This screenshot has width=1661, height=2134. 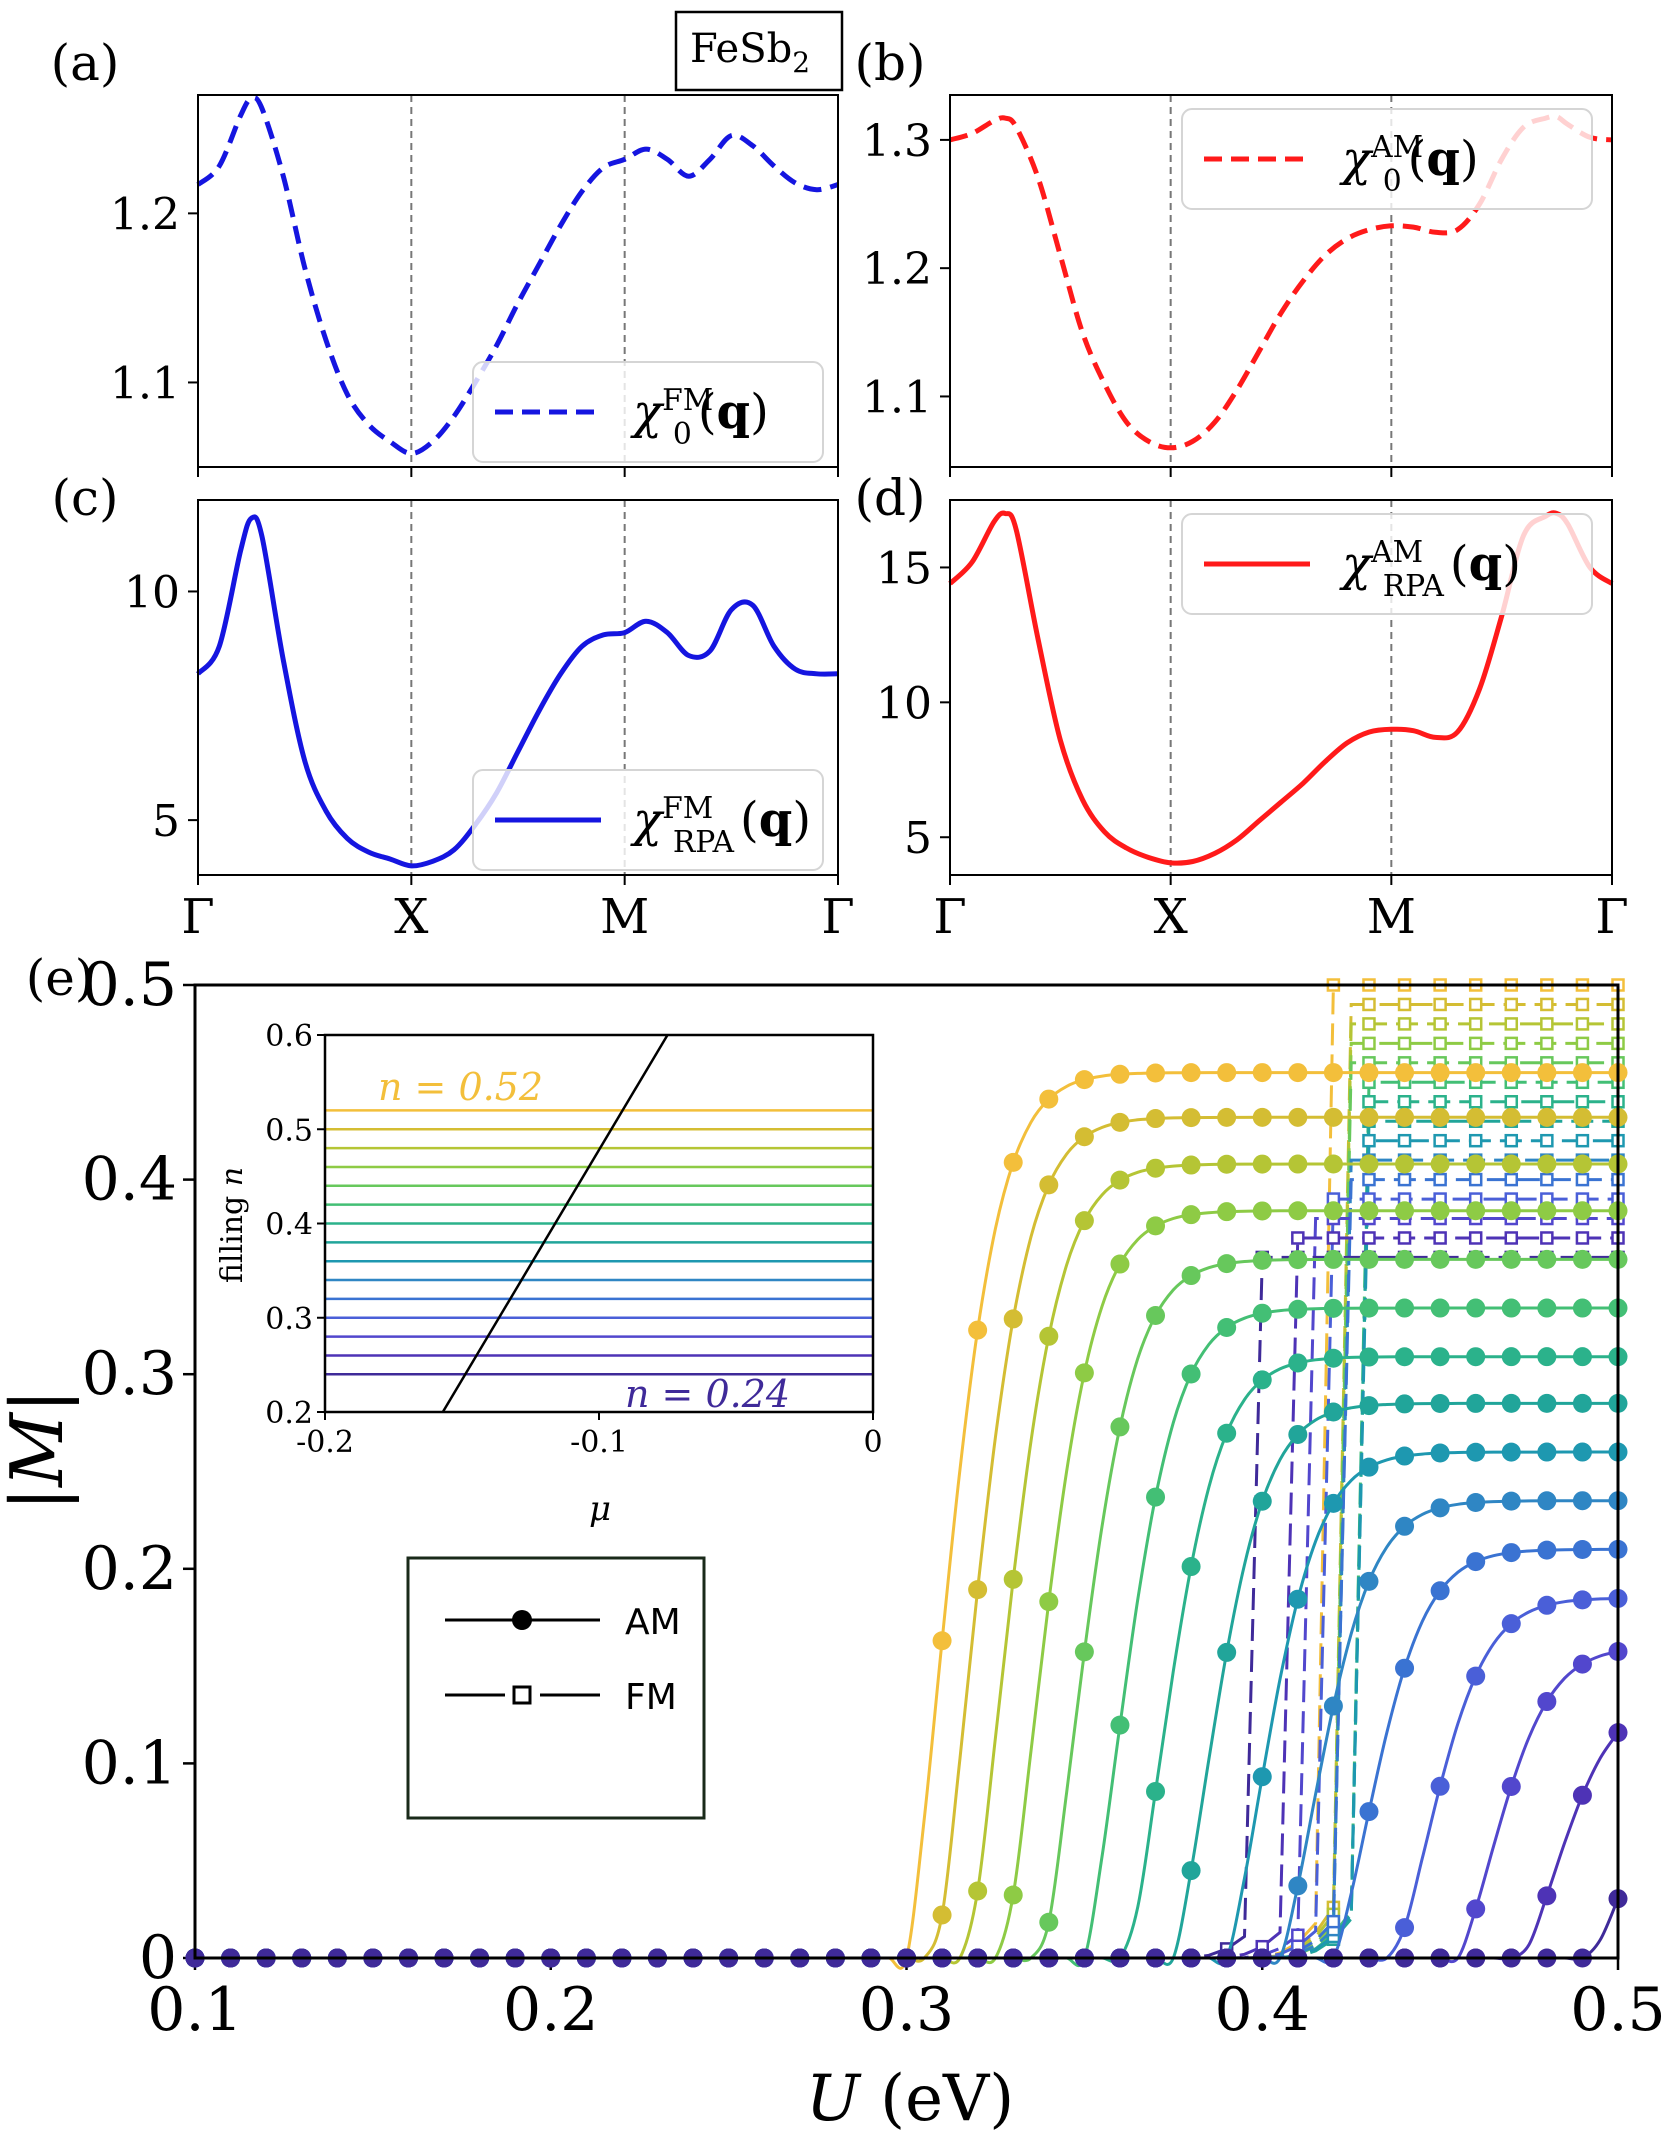 What do you see at coordinates (897, 269) in the screenshot?
I see `y-tick-label: 1.2` at bounding box center [897, 269].